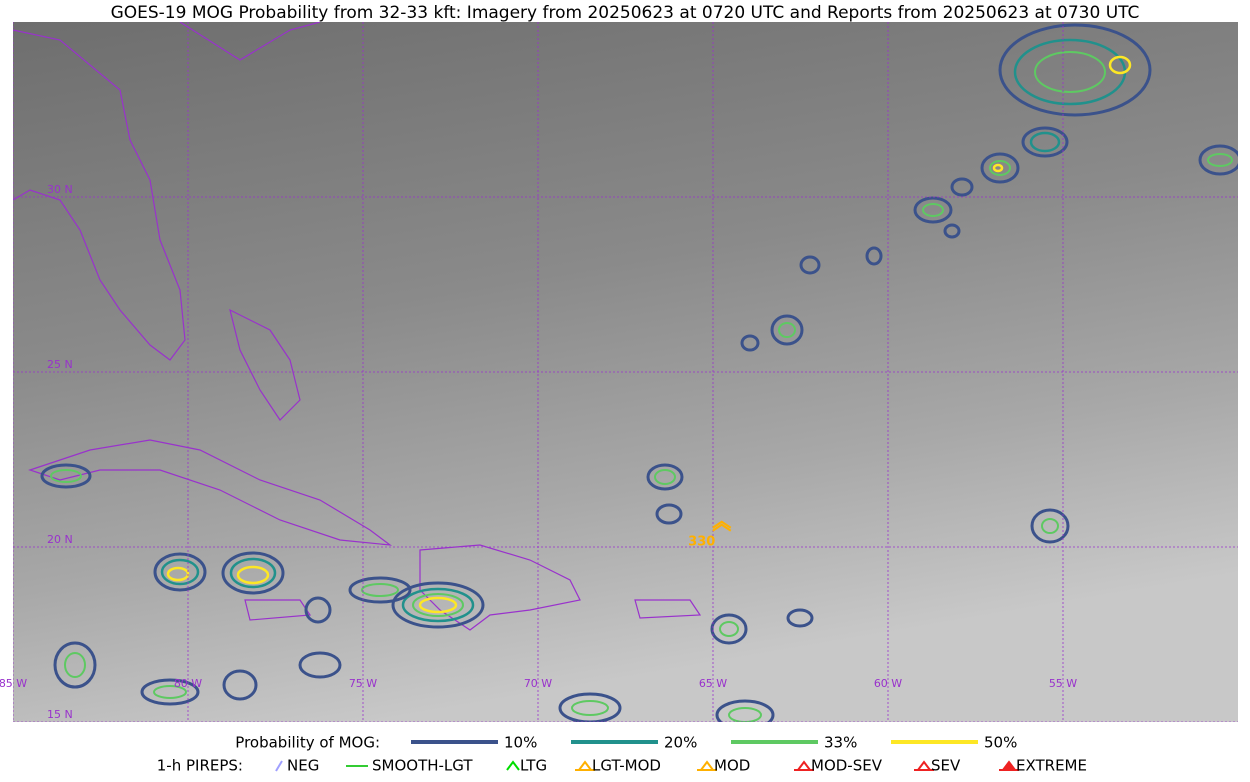  I want to click on bahamas, so click(265, 364).